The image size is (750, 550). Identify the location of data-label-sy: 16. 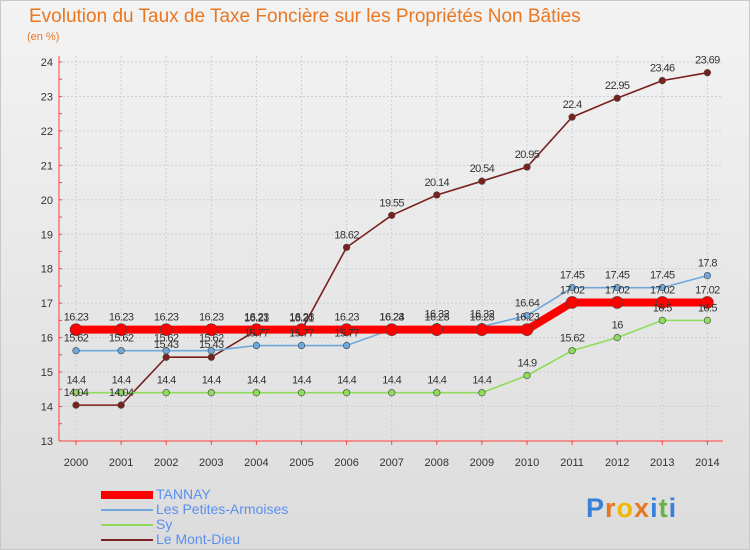
(618, 326).